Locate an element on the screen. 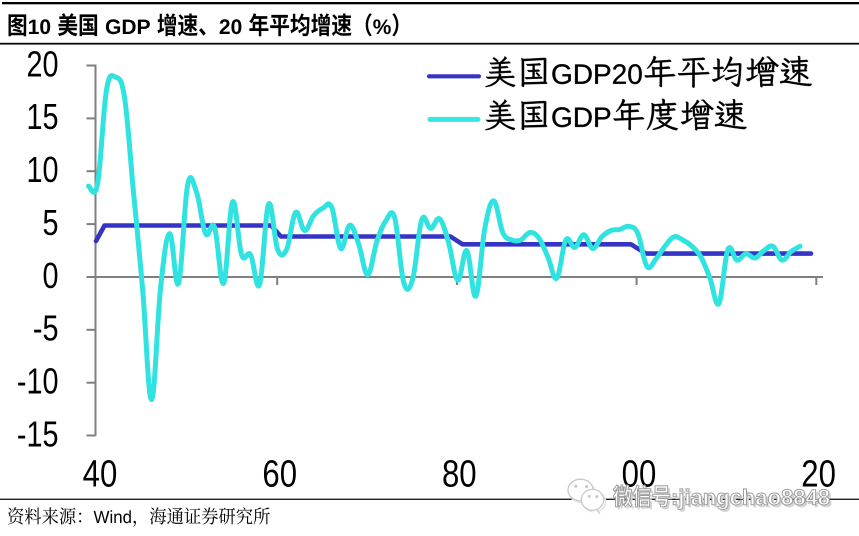 The image size is (859, 536). svg-text: -10 is located at coordinates (38, 380).